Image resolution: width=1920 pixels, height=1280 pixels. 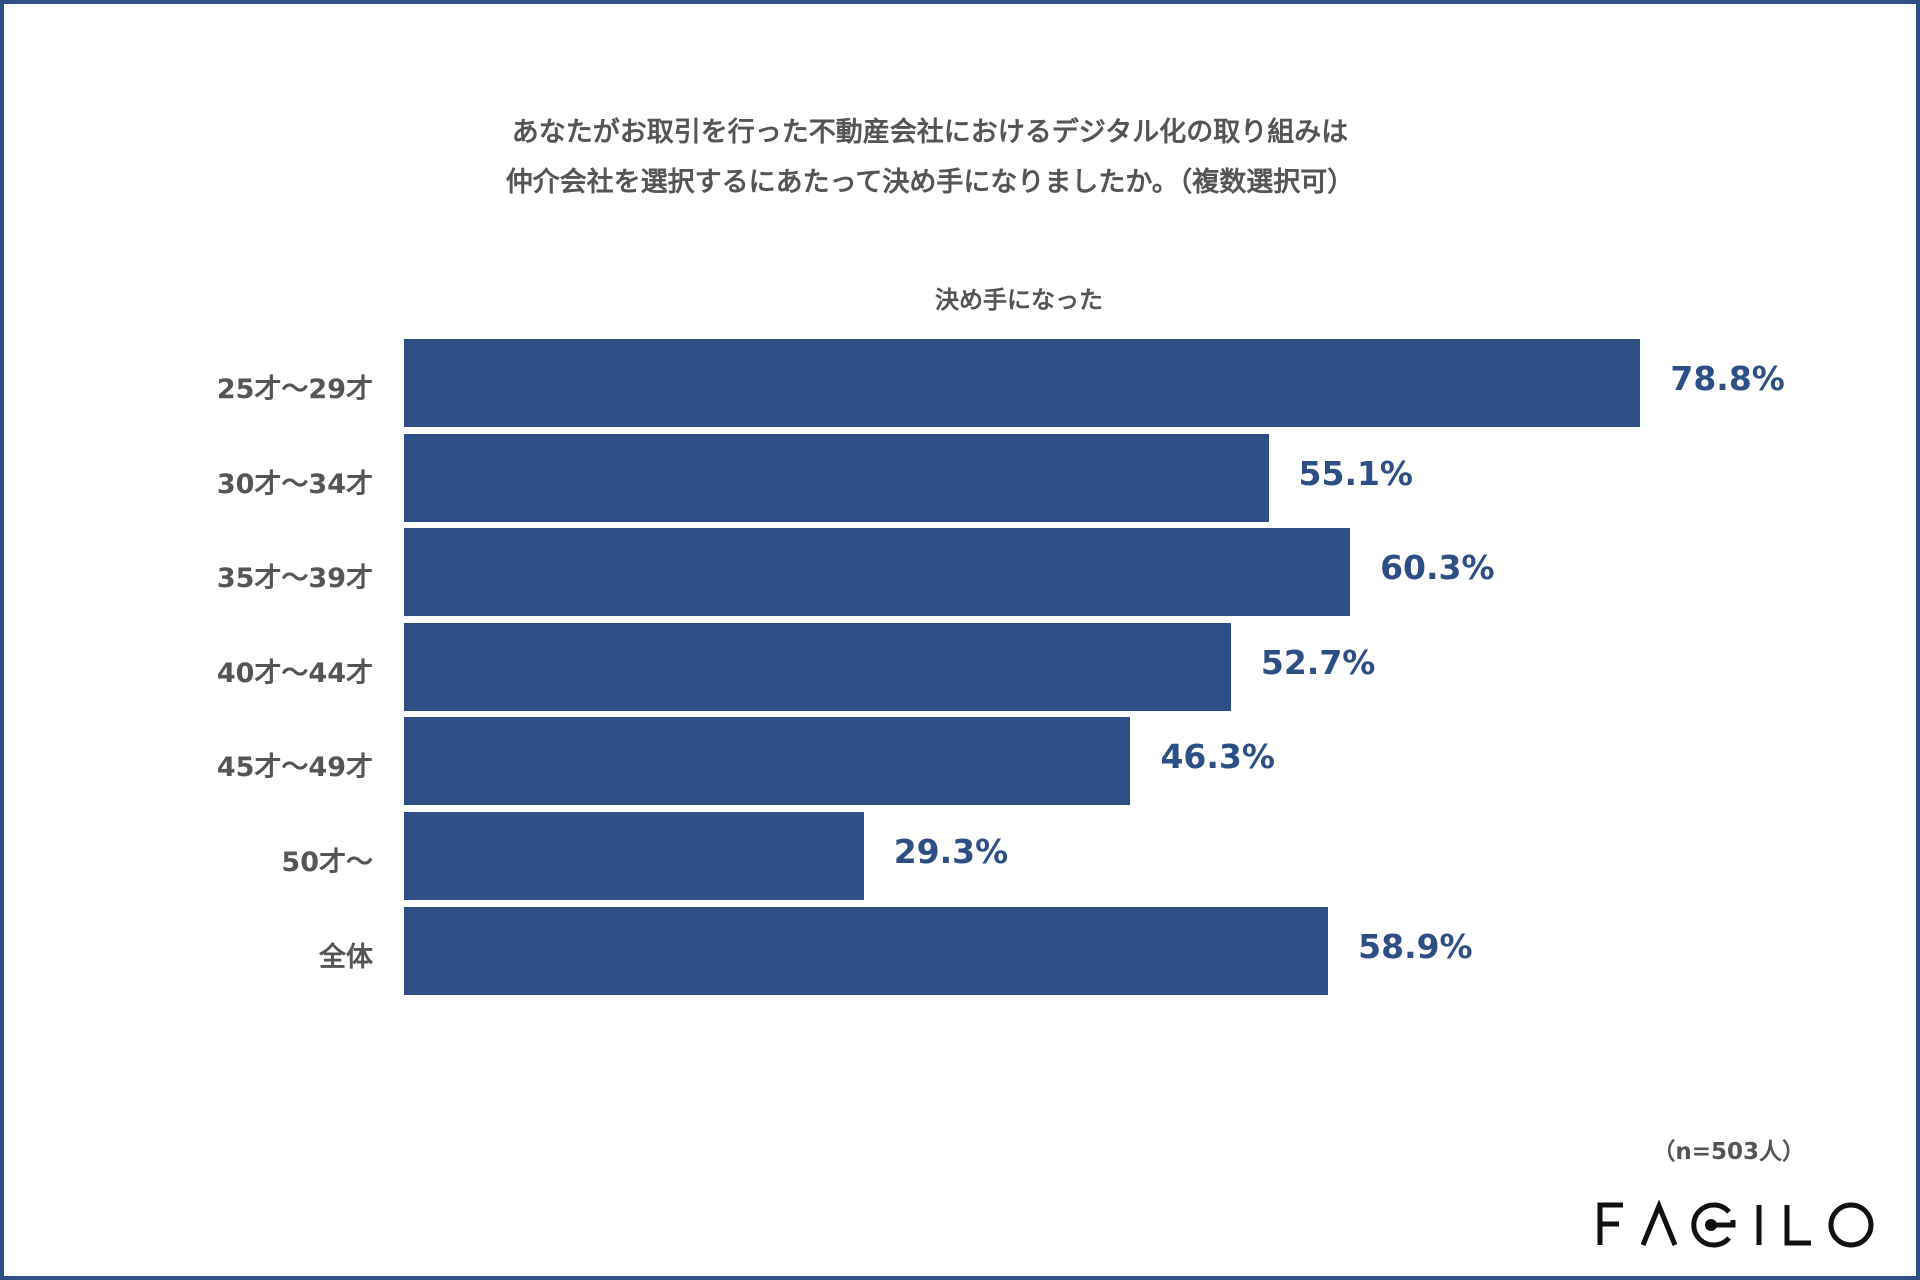 What do you see at coordinates (1318, 662) in the screenshot?
I see `data-label: 52.7%` at bounding box center [1318, 662].